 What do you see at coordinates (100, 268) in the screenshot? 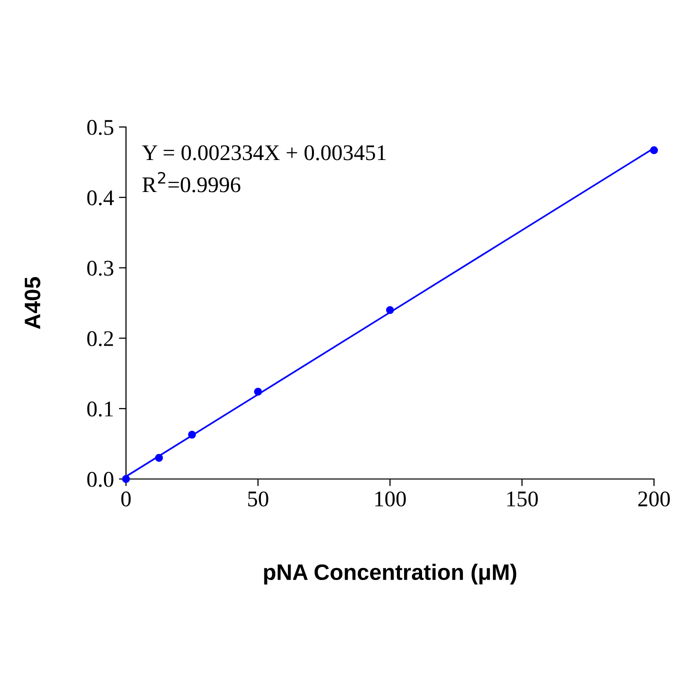
I see `y-tick-label: 0.3` at bounding box center [100, 268].